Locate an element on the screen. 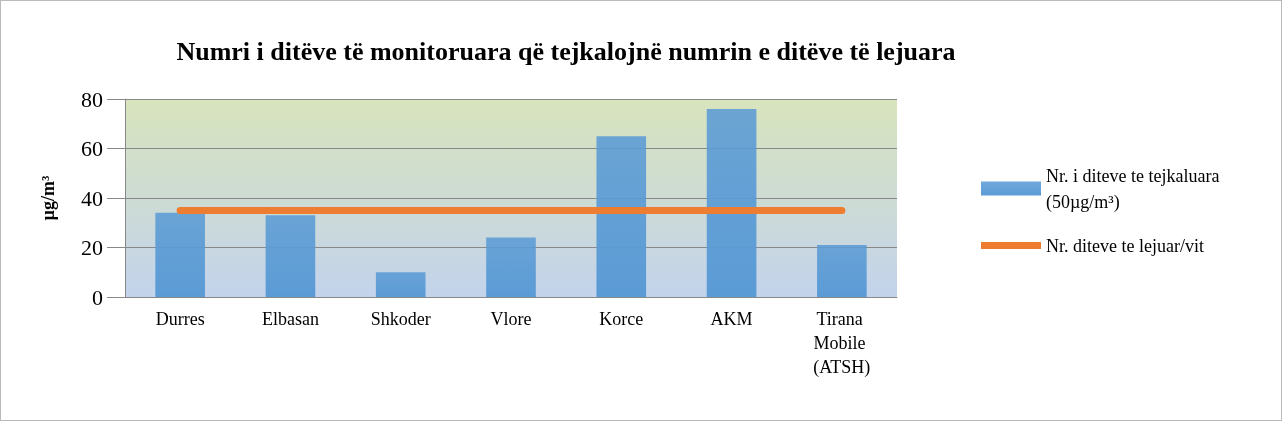 The width and height of the screenshot is (1282, 421). x-tick-label: Tirana Mobile (ATSH) is located at coordinates (842, 343).